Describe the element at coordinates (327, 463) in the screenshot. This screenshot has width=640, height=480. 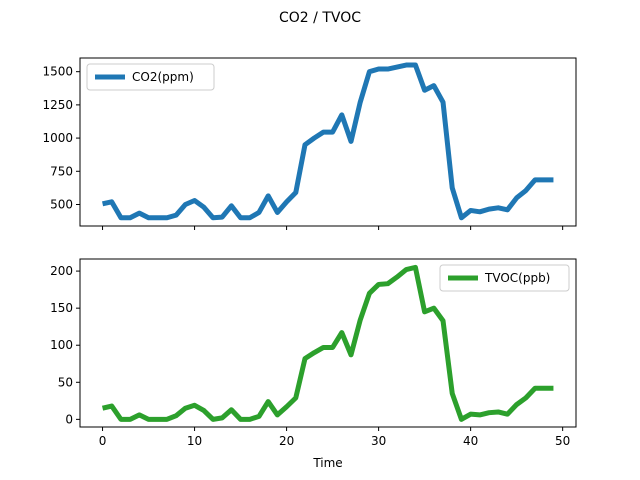
I see `x-axis-label: Time` at that location.